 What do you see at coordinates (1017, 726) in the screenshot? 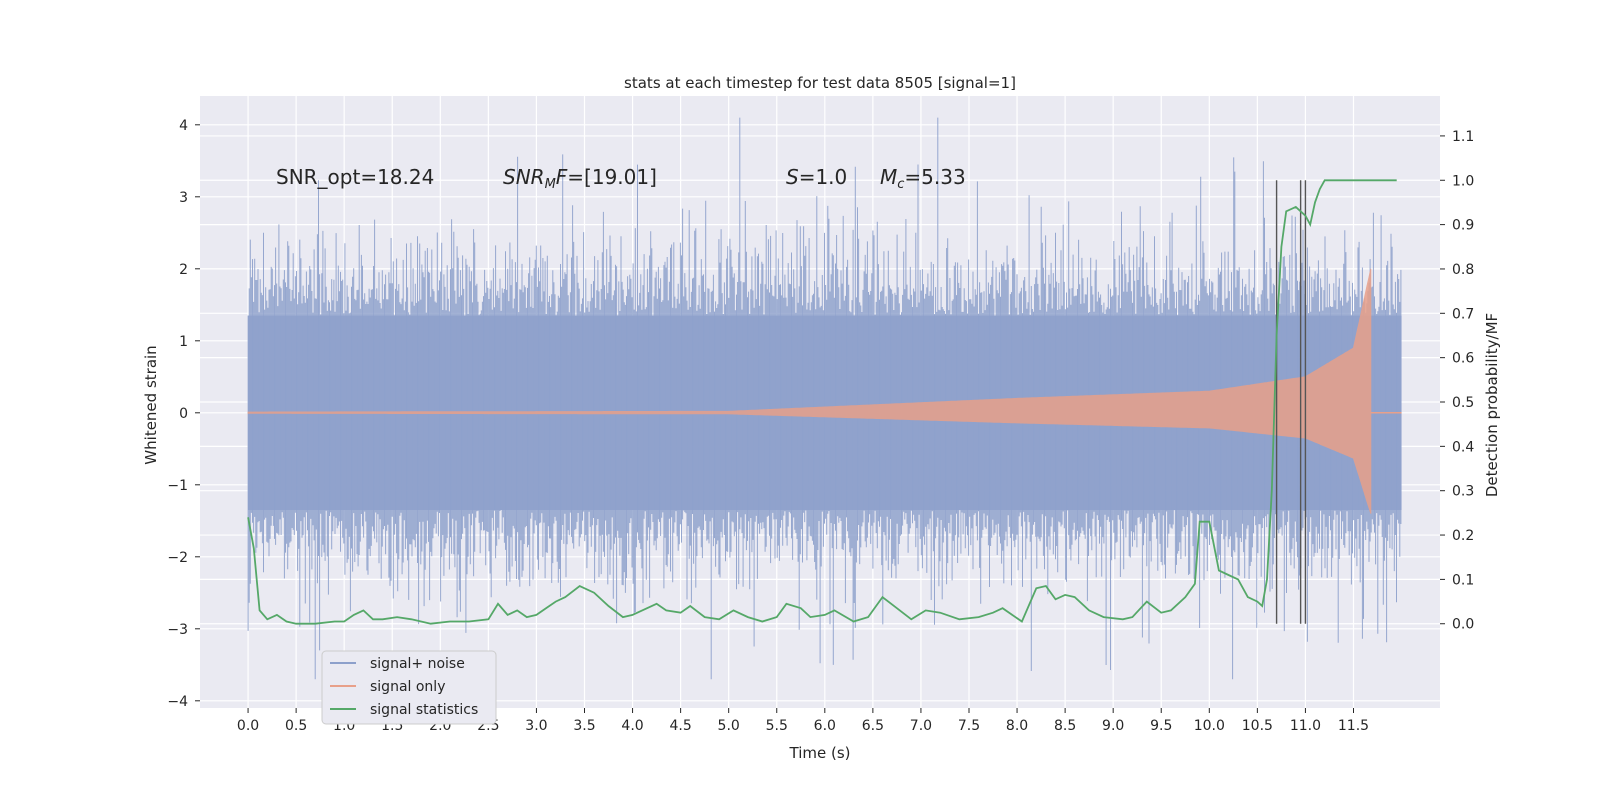
I see `x-tick-label: 8.0` at bounding box center [1017, 726].